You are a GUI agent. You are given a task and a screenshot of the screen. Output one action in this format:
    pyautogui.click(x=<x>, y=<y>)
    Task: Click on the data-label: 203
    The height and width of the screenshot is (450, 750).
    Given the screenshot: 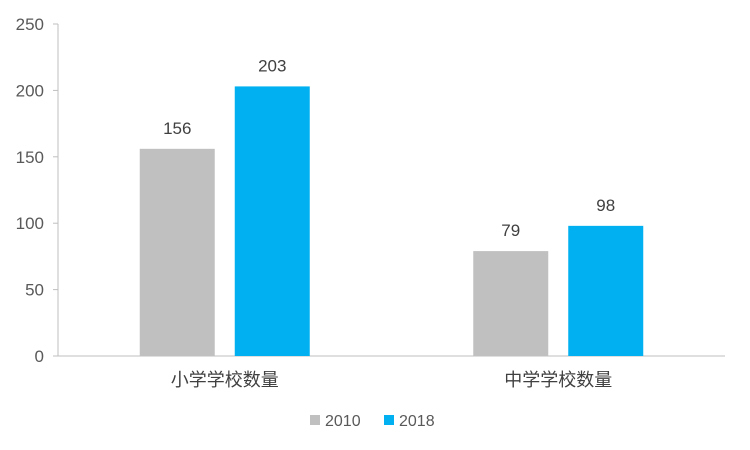 What is the action you would take?
    pyautogui.click(x=272, y=65)
    